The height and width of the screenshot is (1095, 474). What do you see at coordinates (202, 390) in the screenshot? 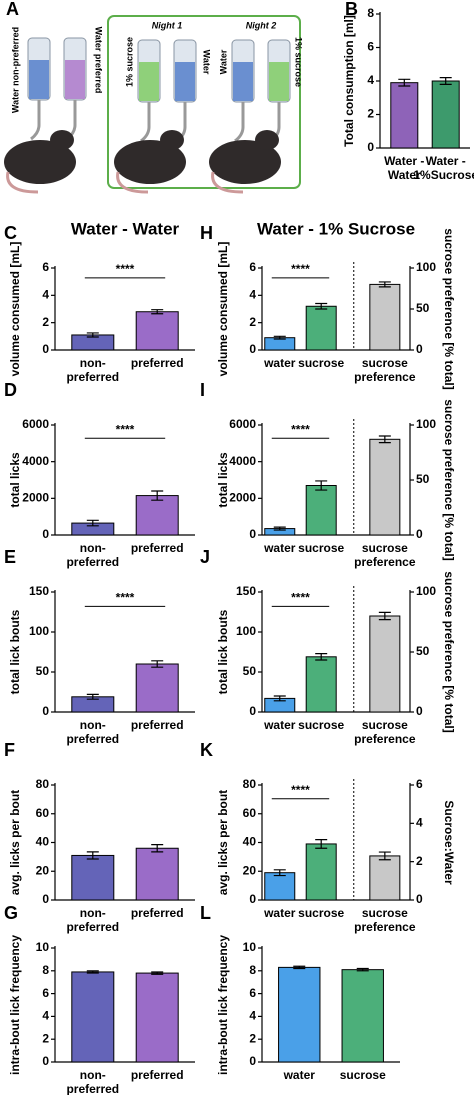
I see `panel-label: I` at bounding box center [202, 390].